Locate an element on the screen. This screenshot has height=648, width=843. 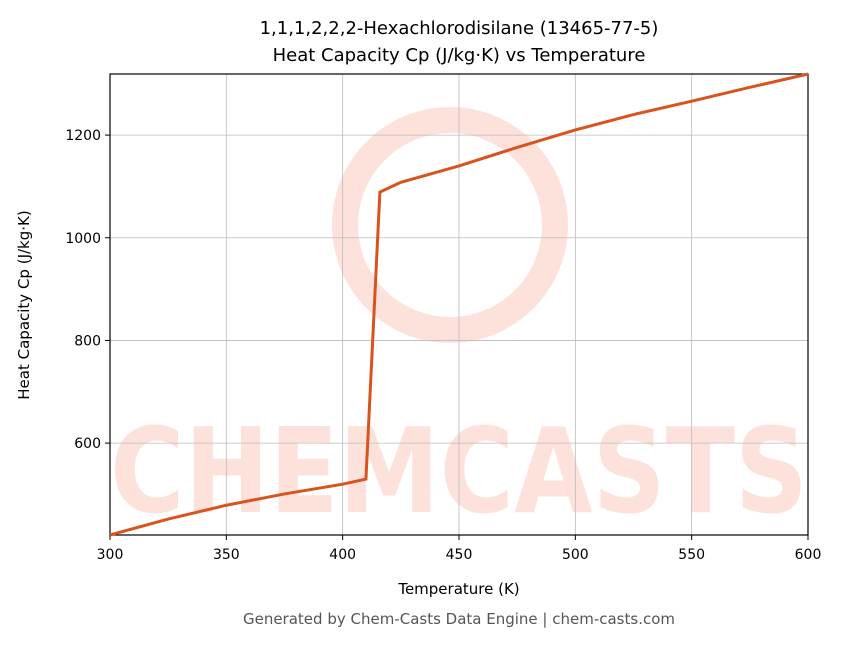
x-axis-label: Temperature (K) is located at coordinates (458, 589).